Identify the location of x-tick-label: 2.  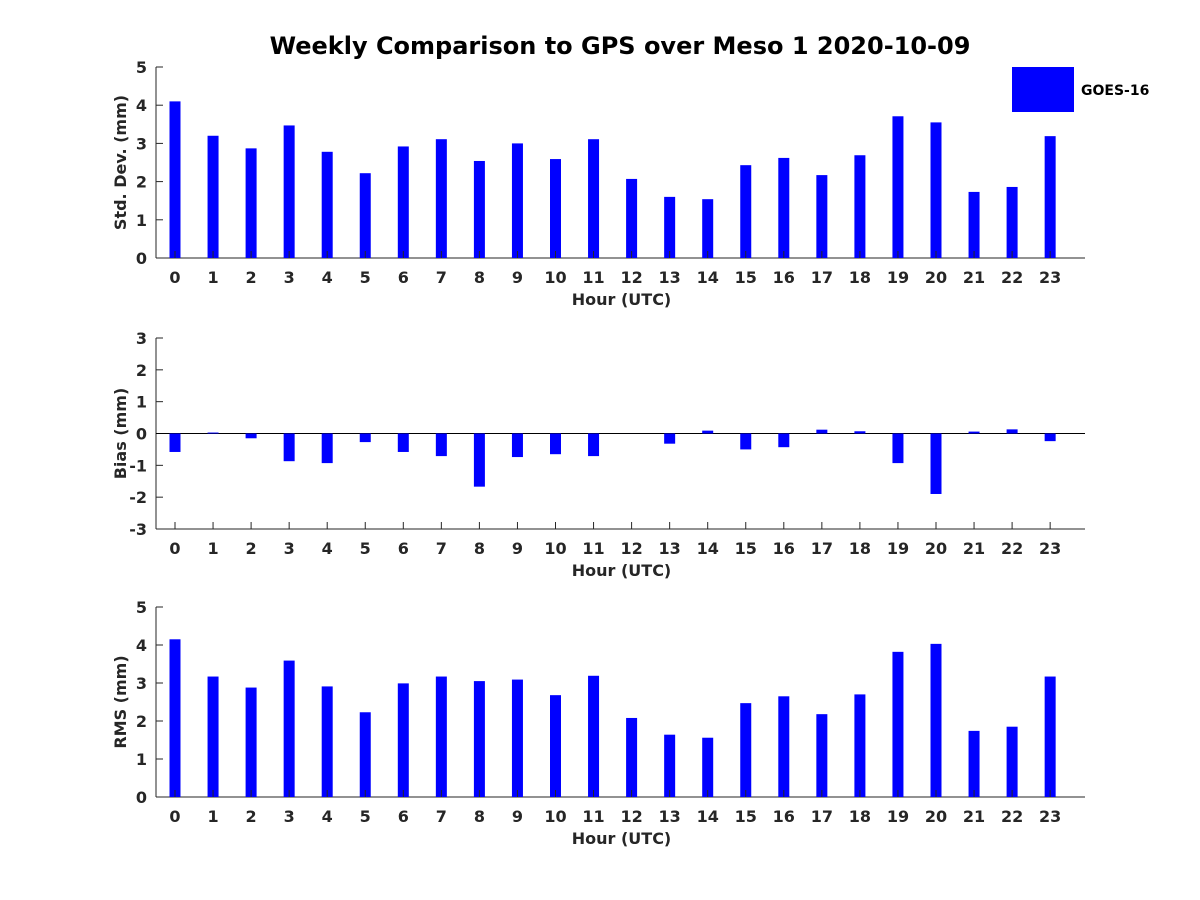
(251, 816).